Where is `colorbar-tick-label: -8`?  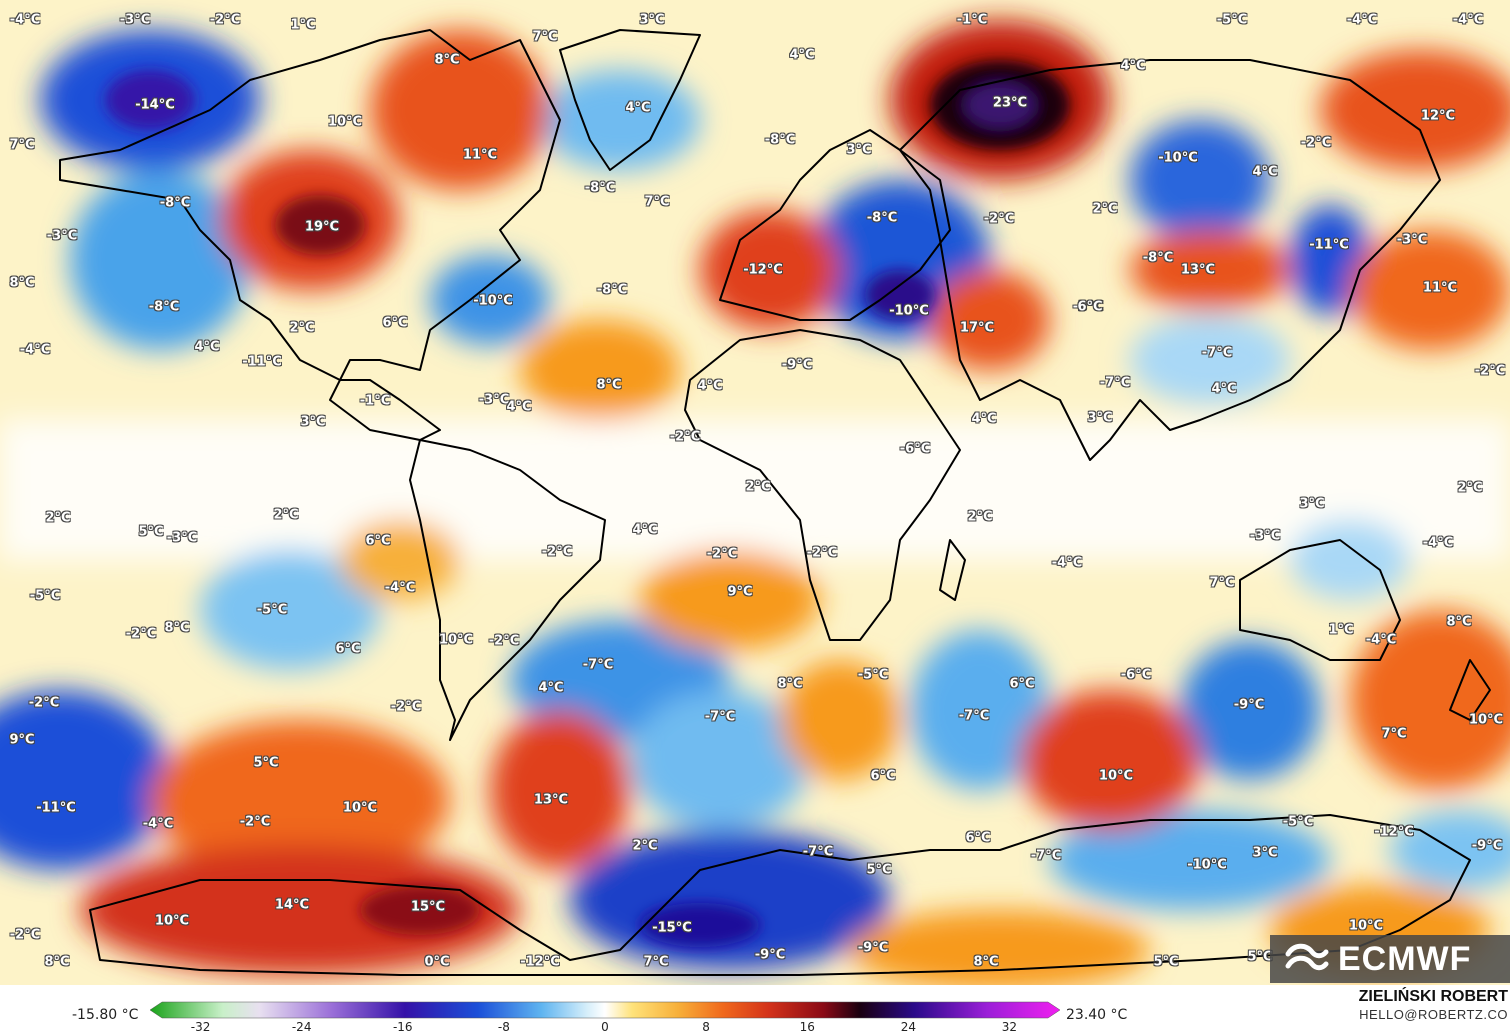 colorbar-tick-label: -8 is located at coordinates (503, 1027).